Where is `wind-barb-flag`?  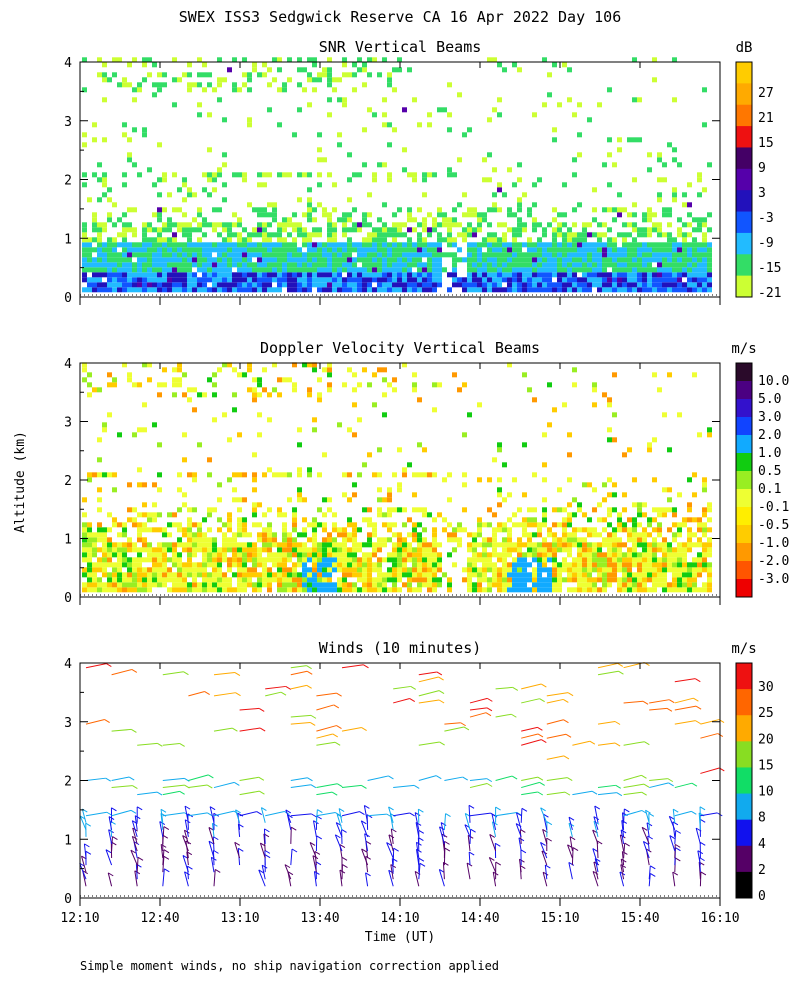 wind-barb-flag is located at coordinates (569, 779).